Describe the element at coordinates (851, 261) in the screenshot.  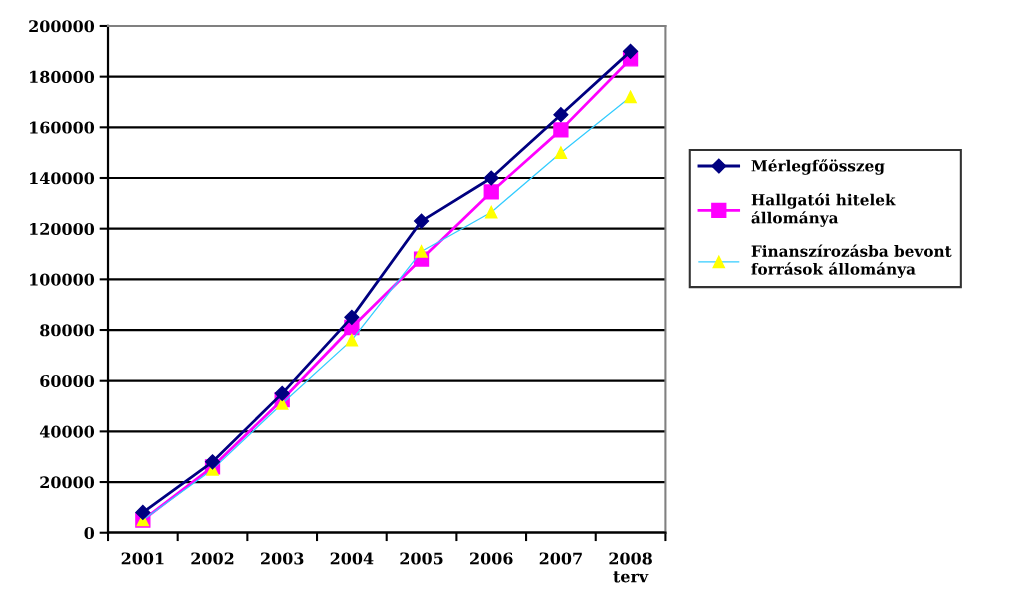
I see `legend-label: Finanszírozásba bevont források állománya` at that location.